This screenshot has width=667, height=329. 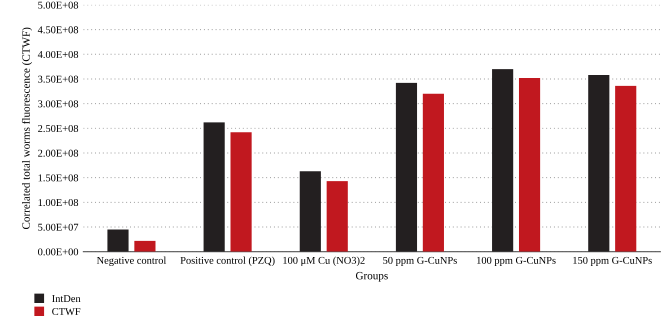 I want to click on x-tick-label: 50 ppm G-CuNPs, so click(x=420, y=261).